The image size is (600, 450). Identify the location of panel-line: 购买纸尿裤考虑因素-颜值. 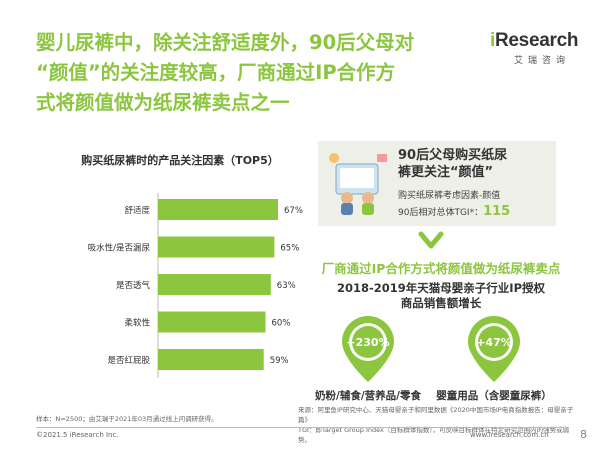
(449, 196).